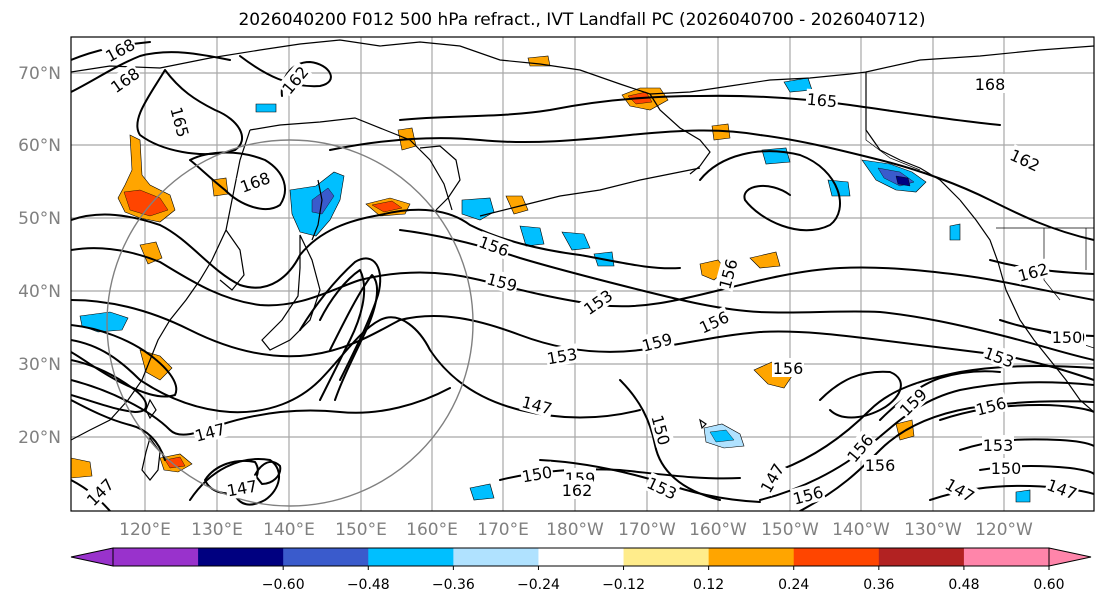 The height and width of the screenshot is (604, 1105). What do you see at coordinates (718, 530) in the screenshot?
I see `longitude-tick-label: 160°W` at bounding box center [718, 530].